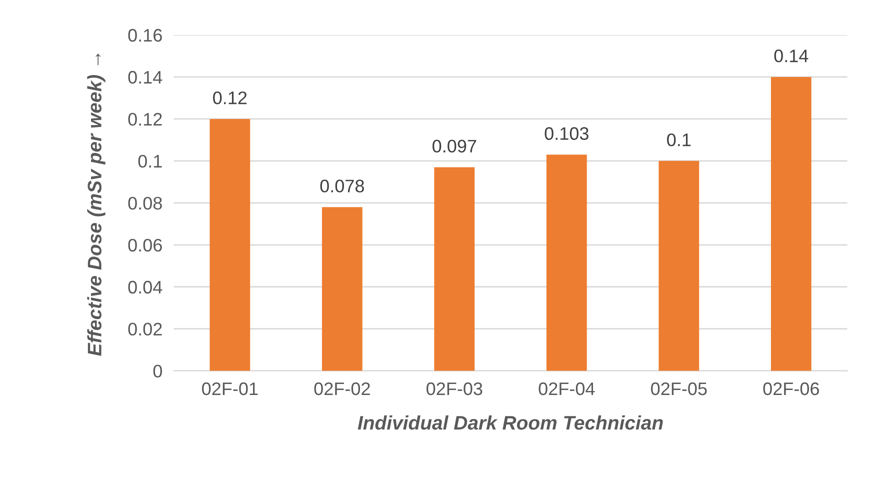 Image resolution: width=869 pixels, height=486 pixels. What do you see at coordinates (157, 371) in the screenshot?
I see `y-tick-label: 0` at bounding box center [157, 371].